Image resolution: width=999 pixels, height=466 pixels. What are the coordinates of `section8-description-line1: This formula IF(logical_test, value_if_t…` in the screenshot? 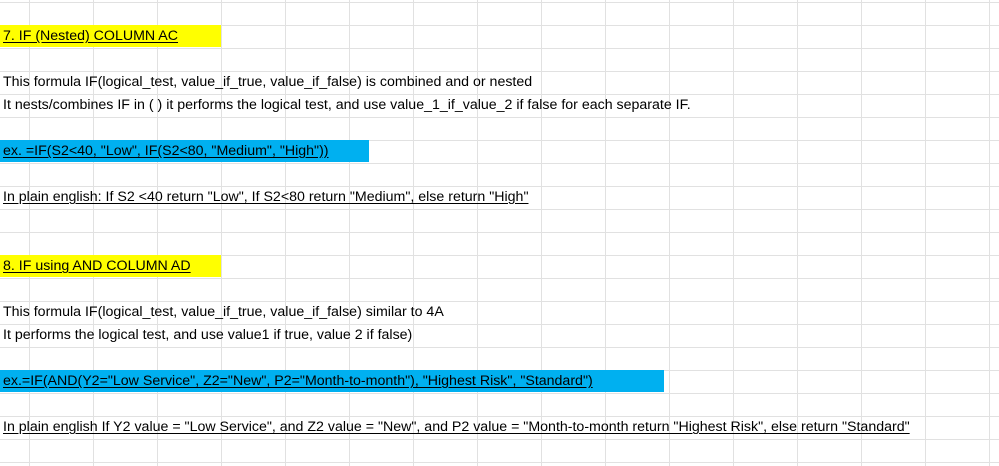 It's located at (223, 312).